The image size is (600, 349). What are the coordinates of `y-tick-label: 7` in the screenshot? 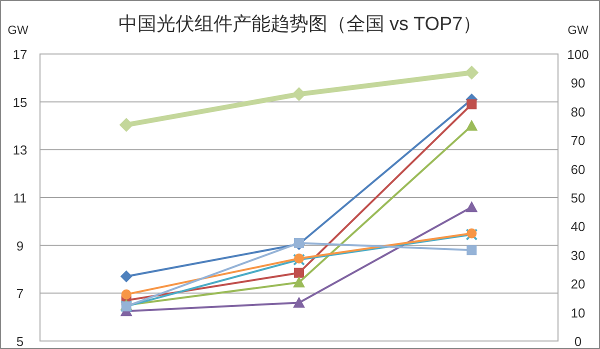 It's located at (20, 294).